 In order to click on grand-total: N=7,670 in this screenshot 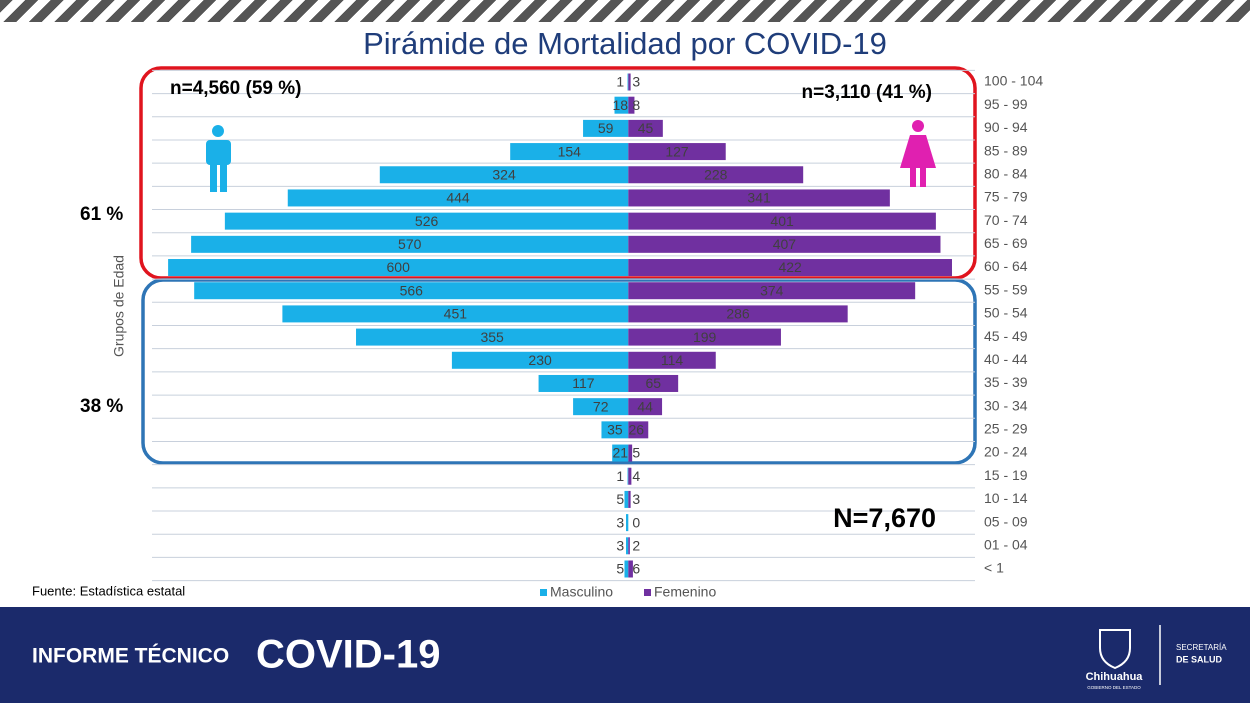, I will do `click(884, 518)`.